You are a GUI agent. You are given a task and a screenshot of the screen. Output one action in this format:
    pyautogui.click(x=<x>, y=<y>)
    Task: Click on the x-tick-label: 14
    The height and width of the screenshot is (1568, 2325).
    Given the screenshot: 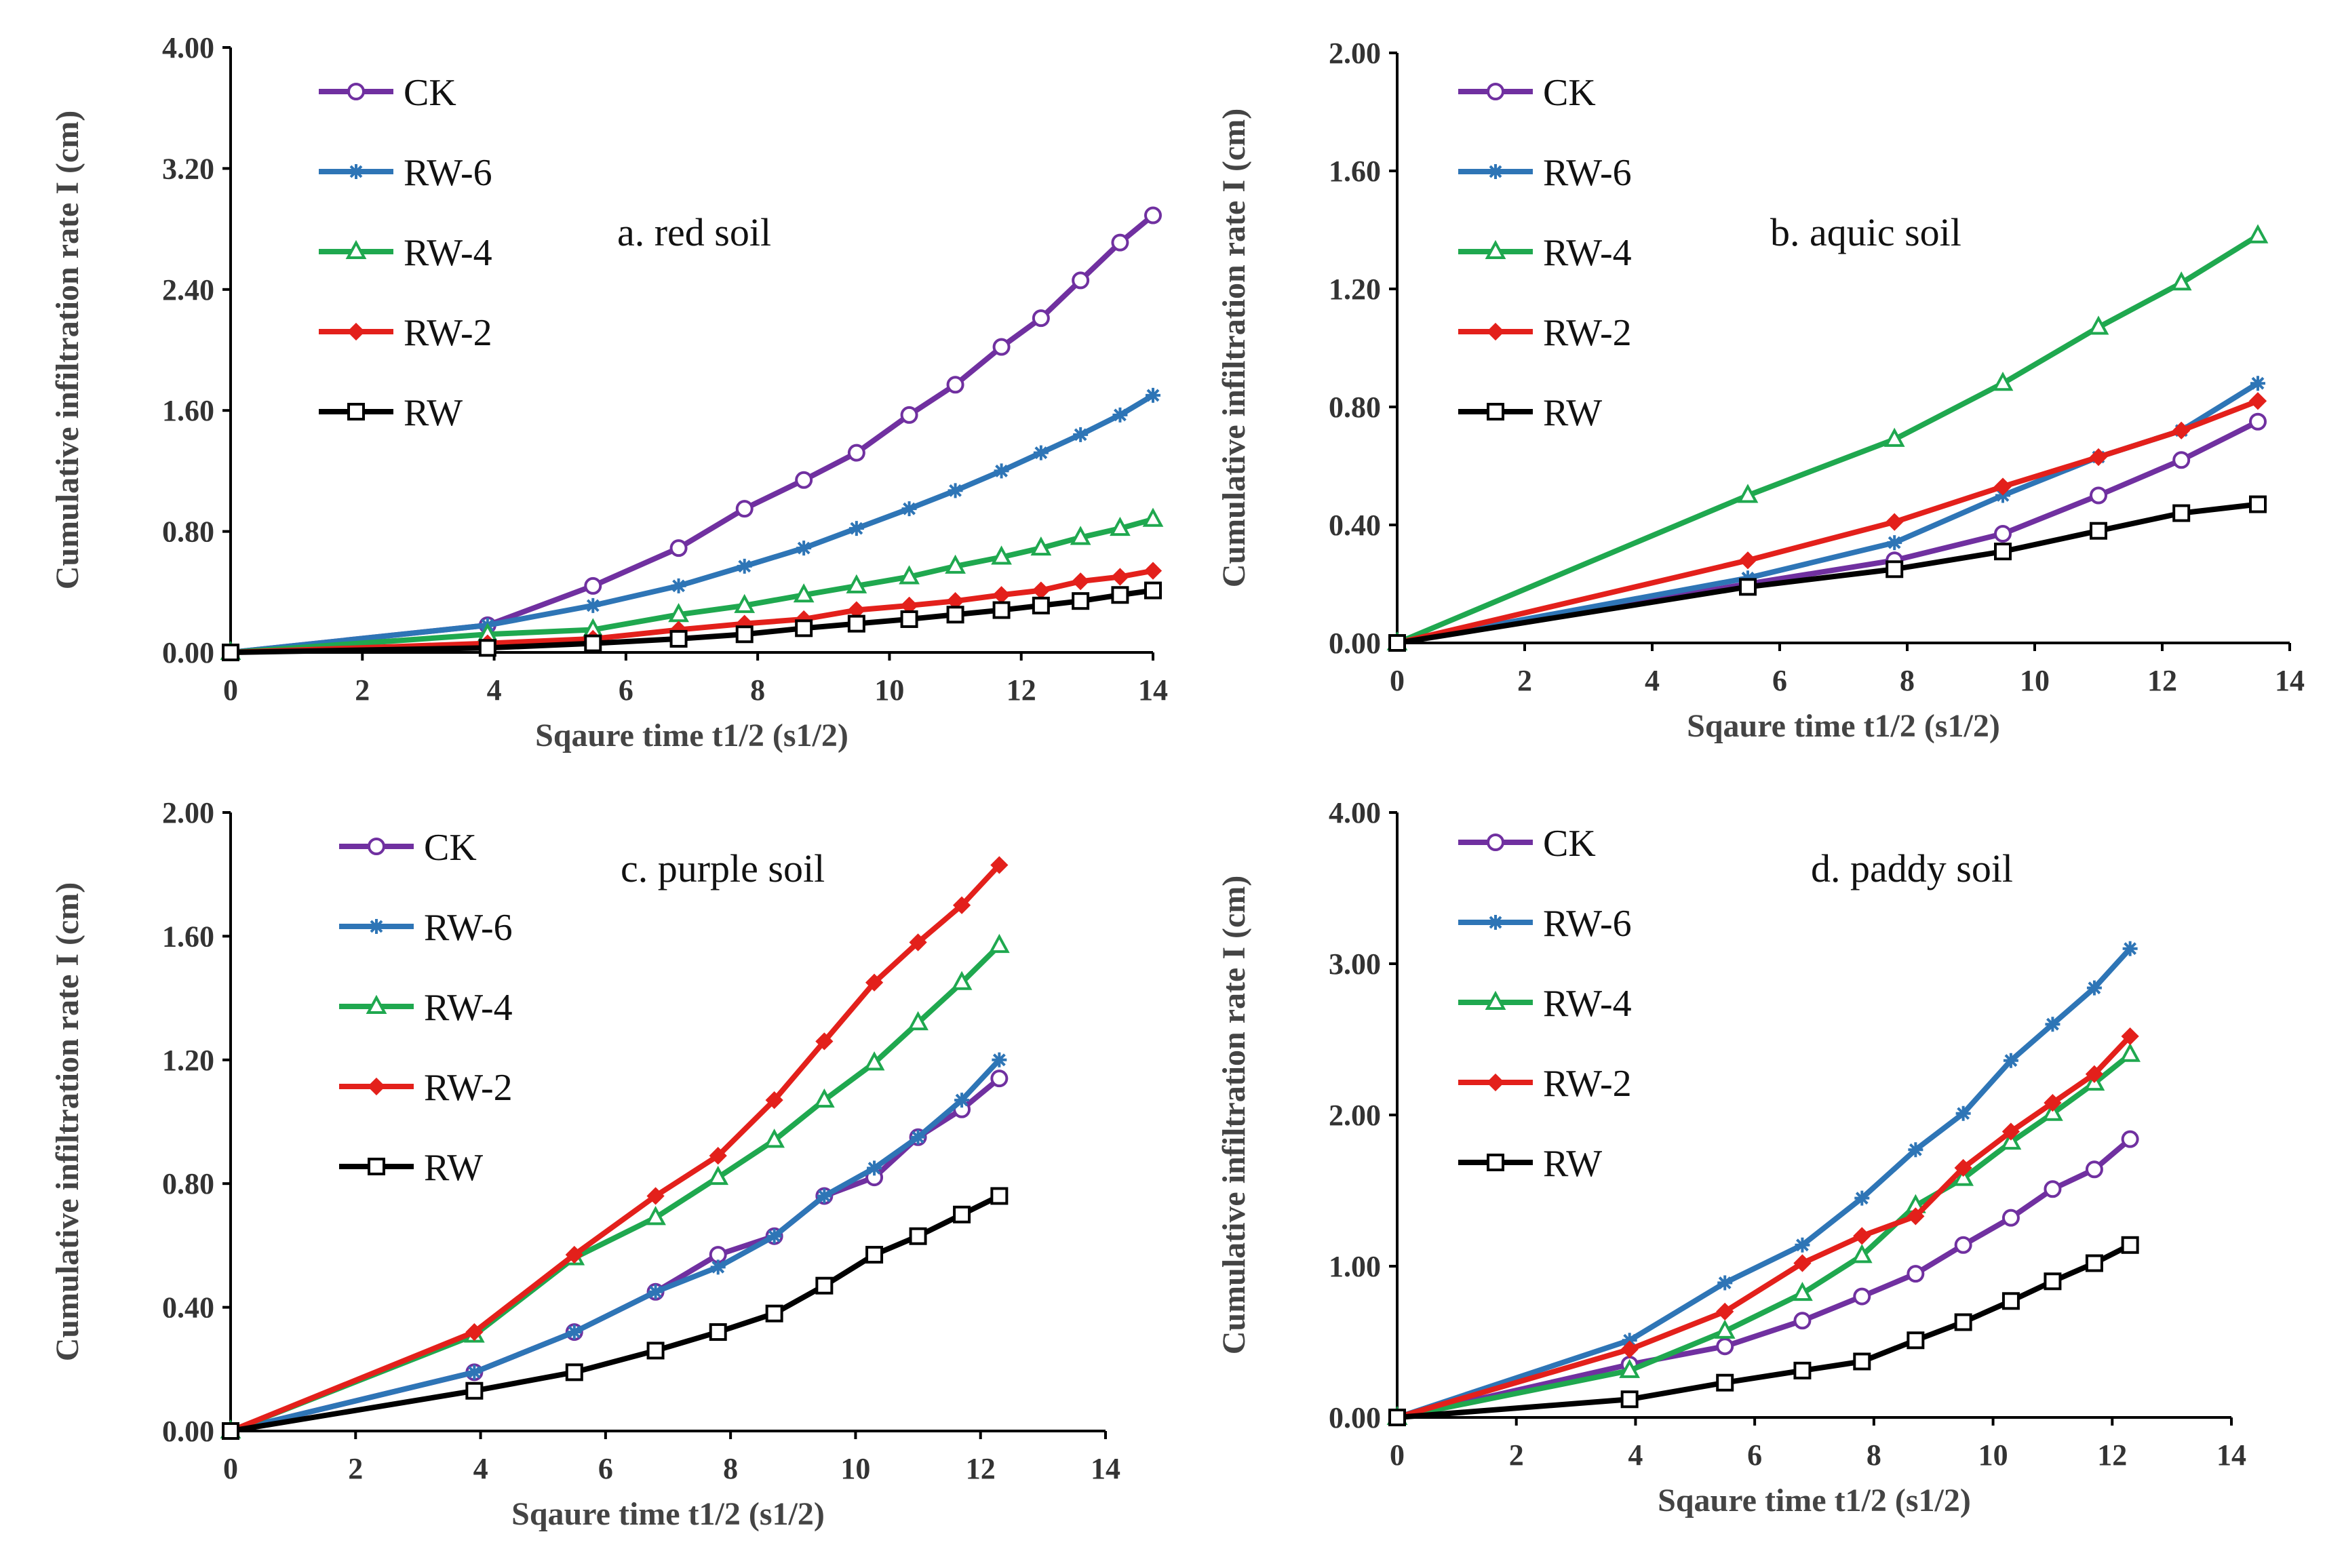 What is the action you would take?
    pyautogui.click(x=2231, y=1455)
    